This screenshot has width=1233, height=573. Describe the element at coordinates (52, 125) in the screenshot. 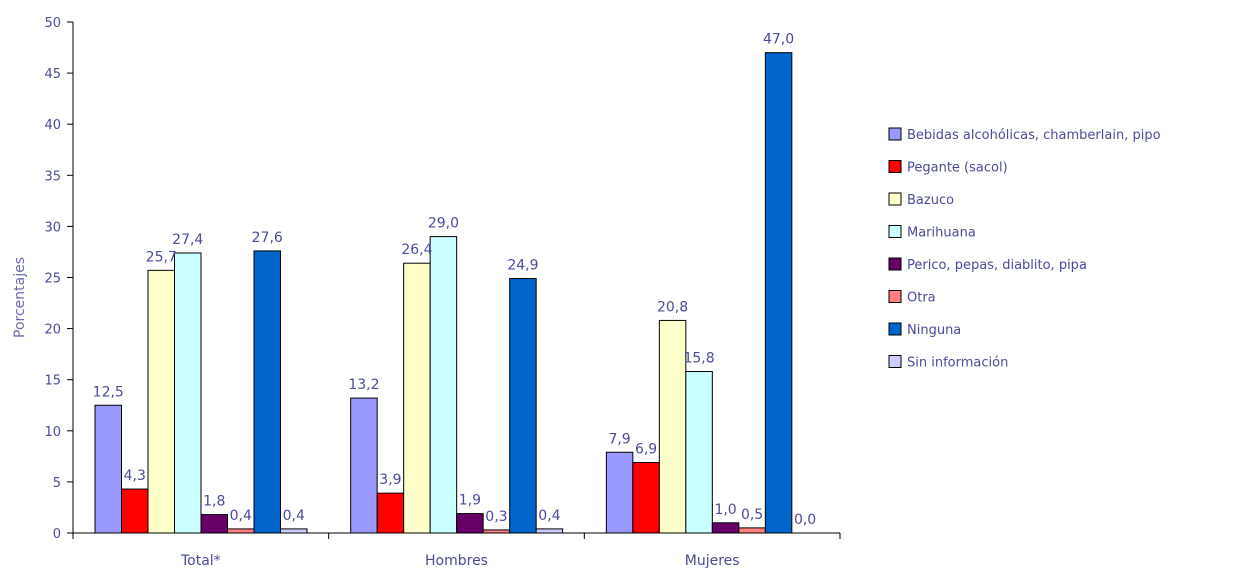

I see `y-tick-label: 40` at that location.